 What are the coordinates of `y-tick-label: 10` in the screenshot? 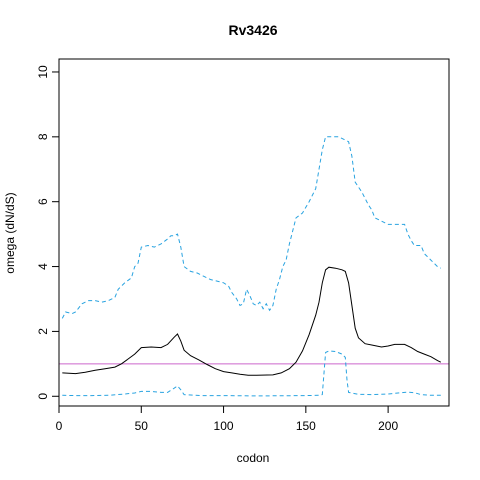 It's located at (43, 72).